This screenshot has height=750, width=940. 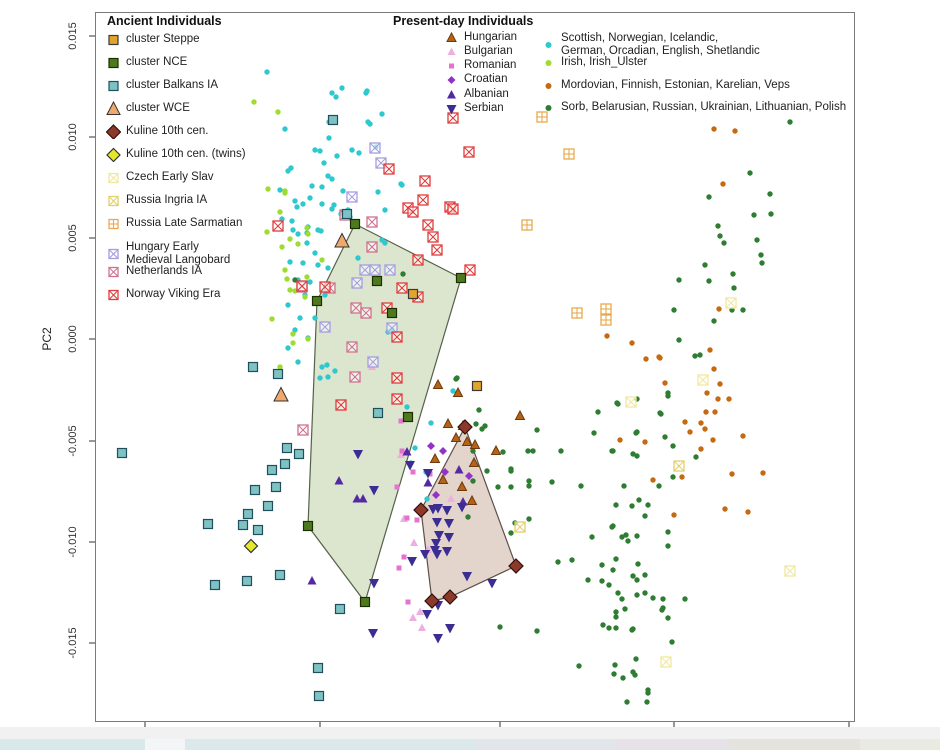 I want to click on czech-early-slav-marker-icon, so click(x=113, y=177).